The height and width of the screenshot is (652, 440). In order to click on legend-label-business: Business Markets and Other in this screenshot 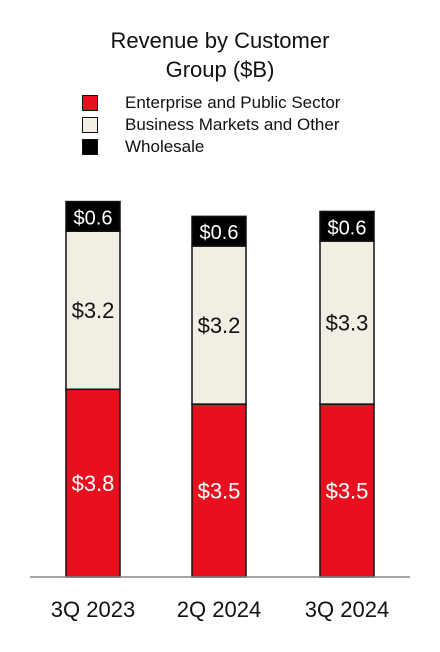, I will do `click(232, 124)`.